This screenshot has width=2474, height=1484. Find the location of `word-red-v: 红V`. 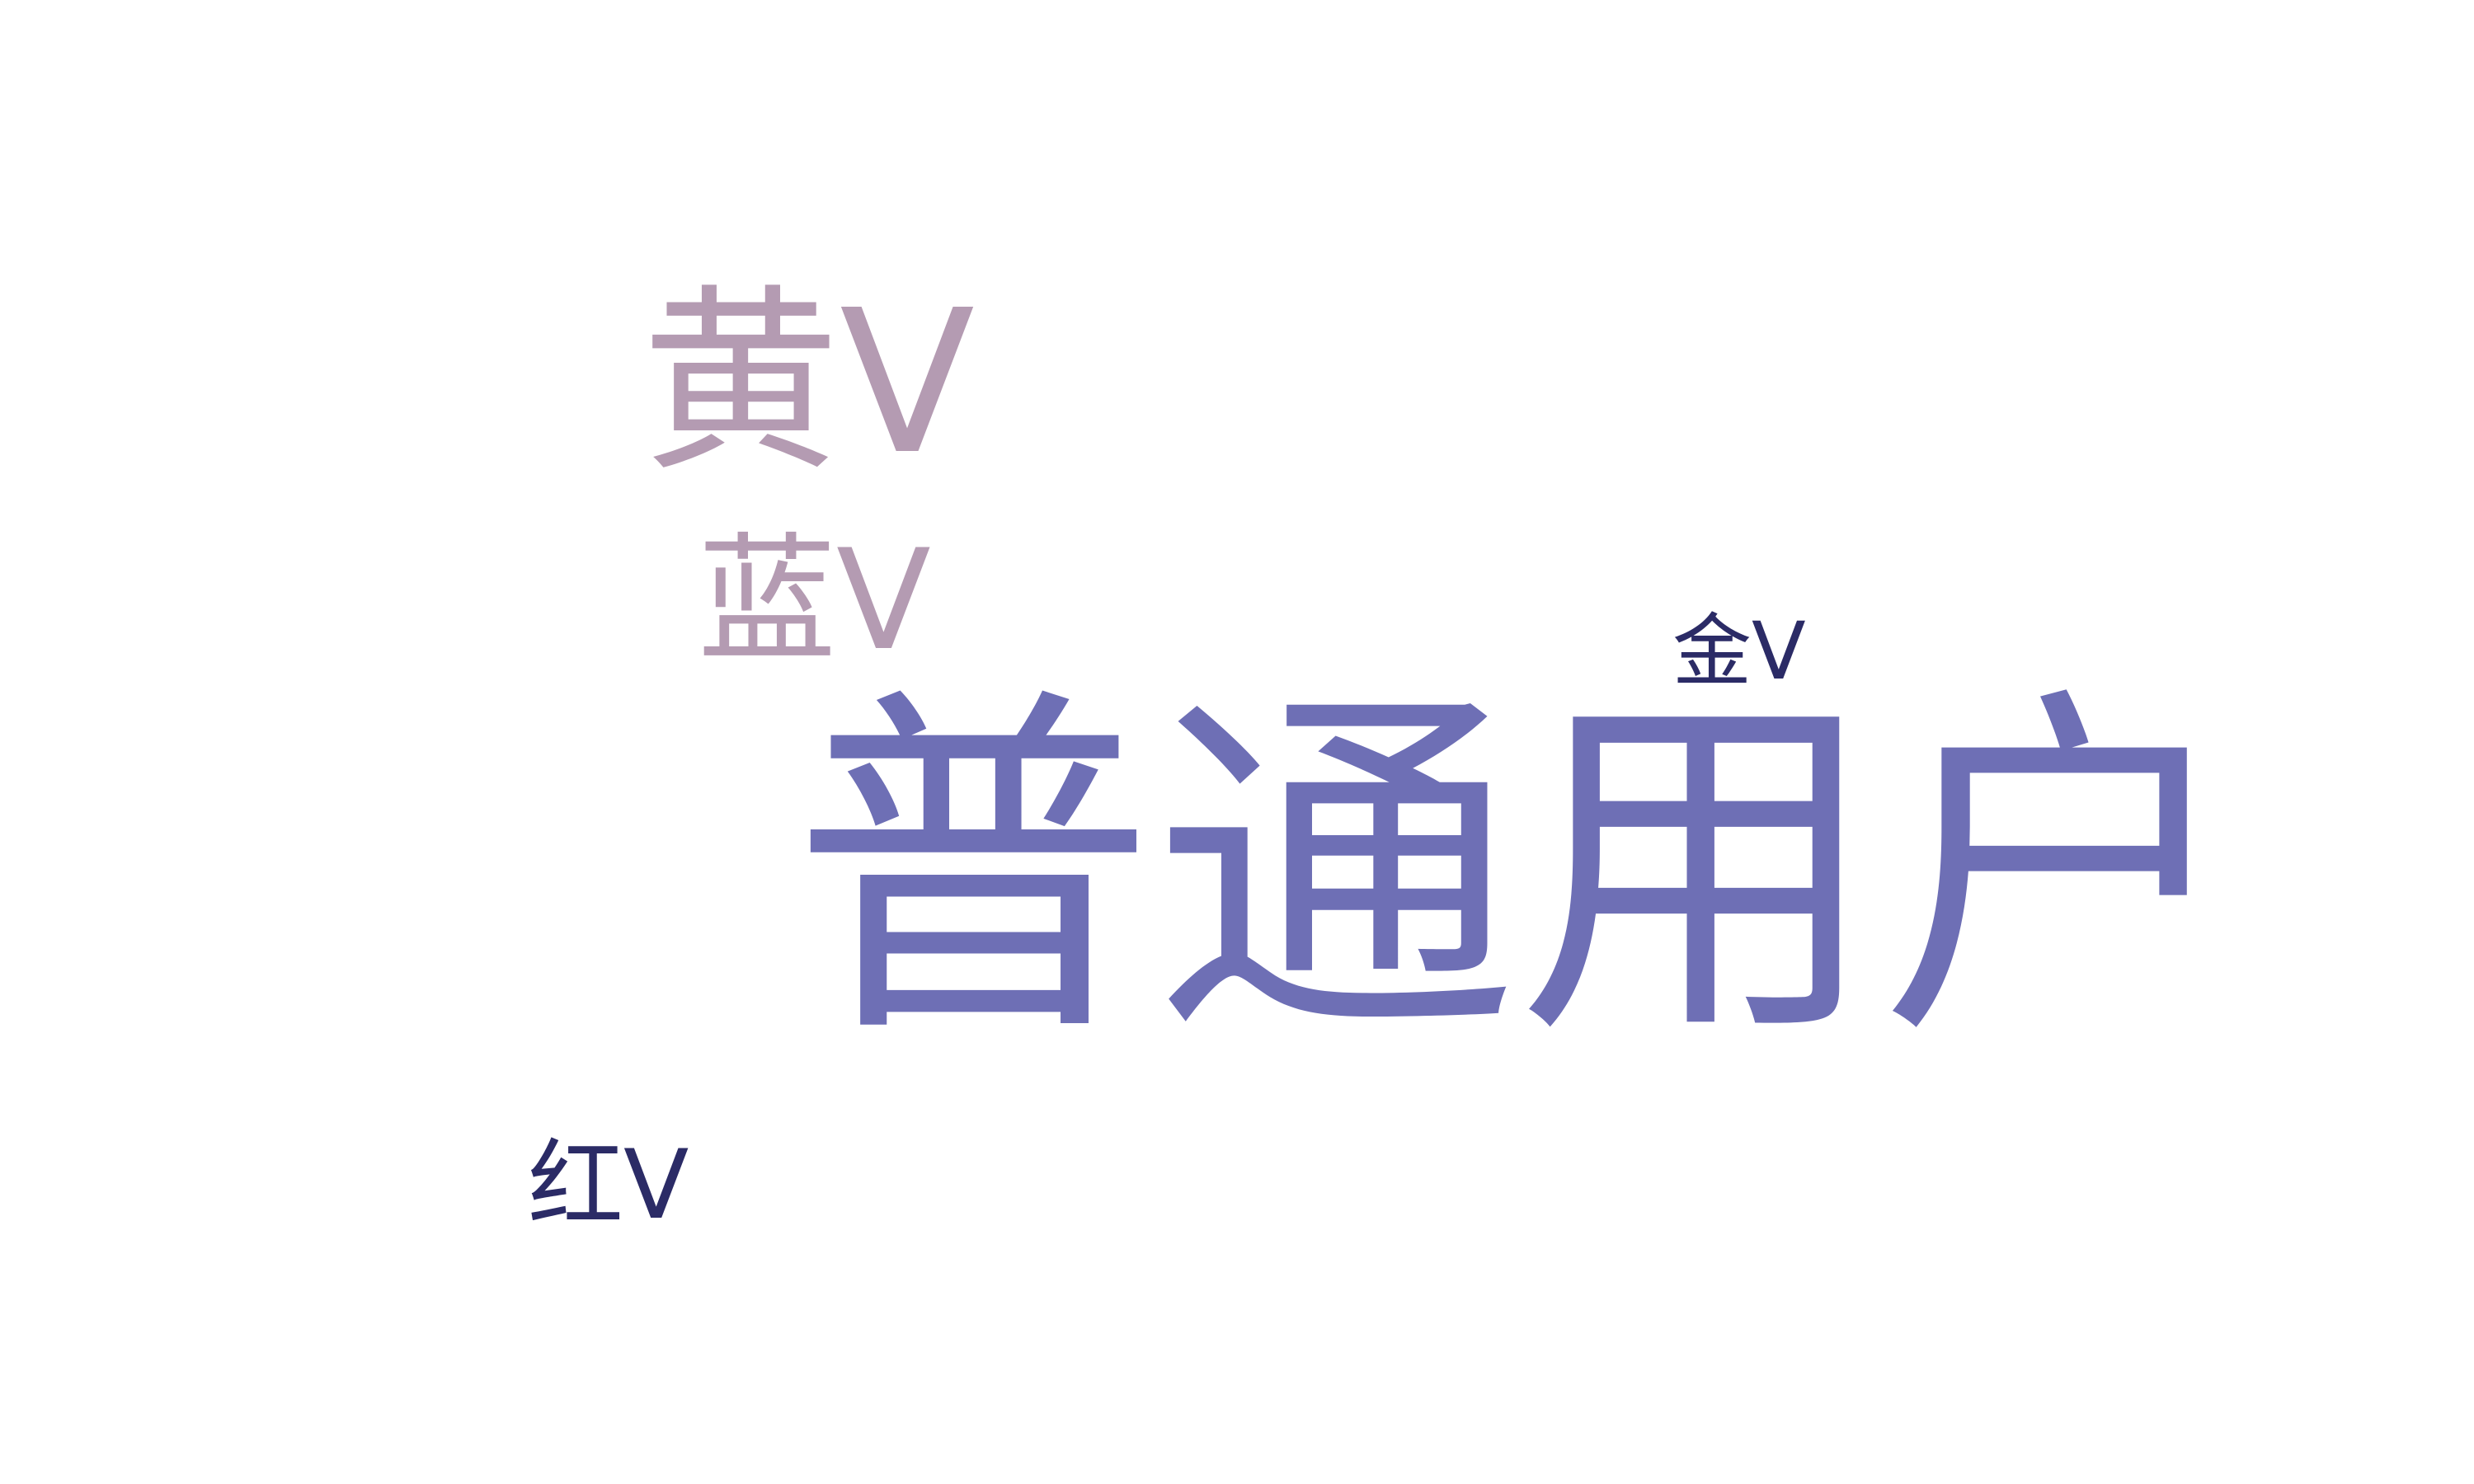

word-red-v: 红V is located at coordinates (608, 1185).